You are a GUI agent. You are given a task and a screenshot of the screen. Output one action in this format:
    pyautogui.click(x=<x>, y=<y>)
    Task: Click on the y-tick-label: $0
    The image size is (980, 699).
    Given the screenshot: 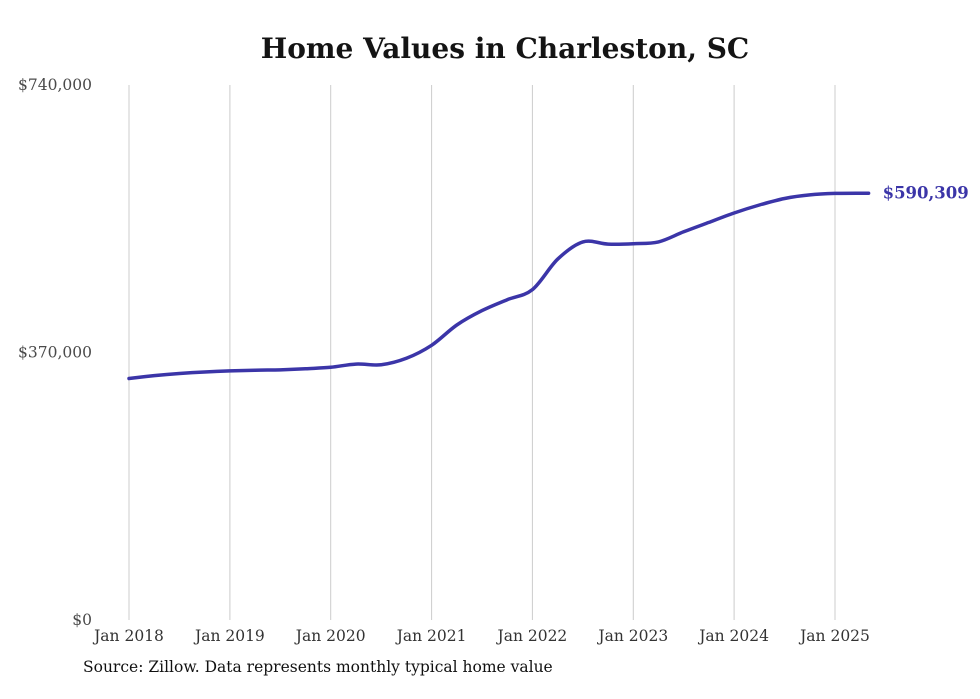 What is the action you would take?
    pyautogui.click(x=82, y=620)
    